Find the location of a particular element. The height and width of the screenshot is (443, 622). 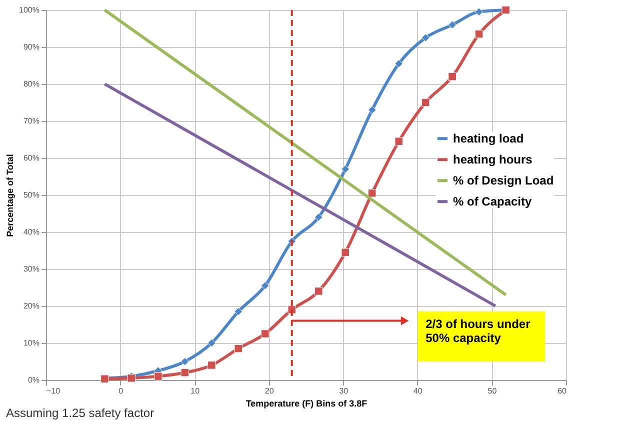

y-tick-label: 100% is located at coordinates (29, 10).